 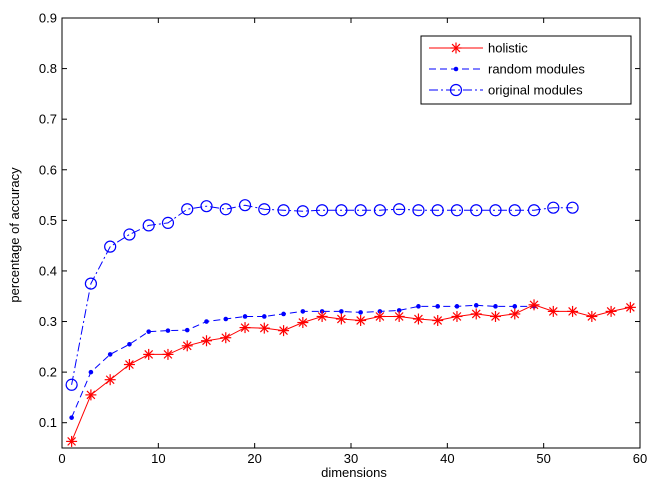 I want to click on legend-entry: original modules, so click(x=506, y=90).